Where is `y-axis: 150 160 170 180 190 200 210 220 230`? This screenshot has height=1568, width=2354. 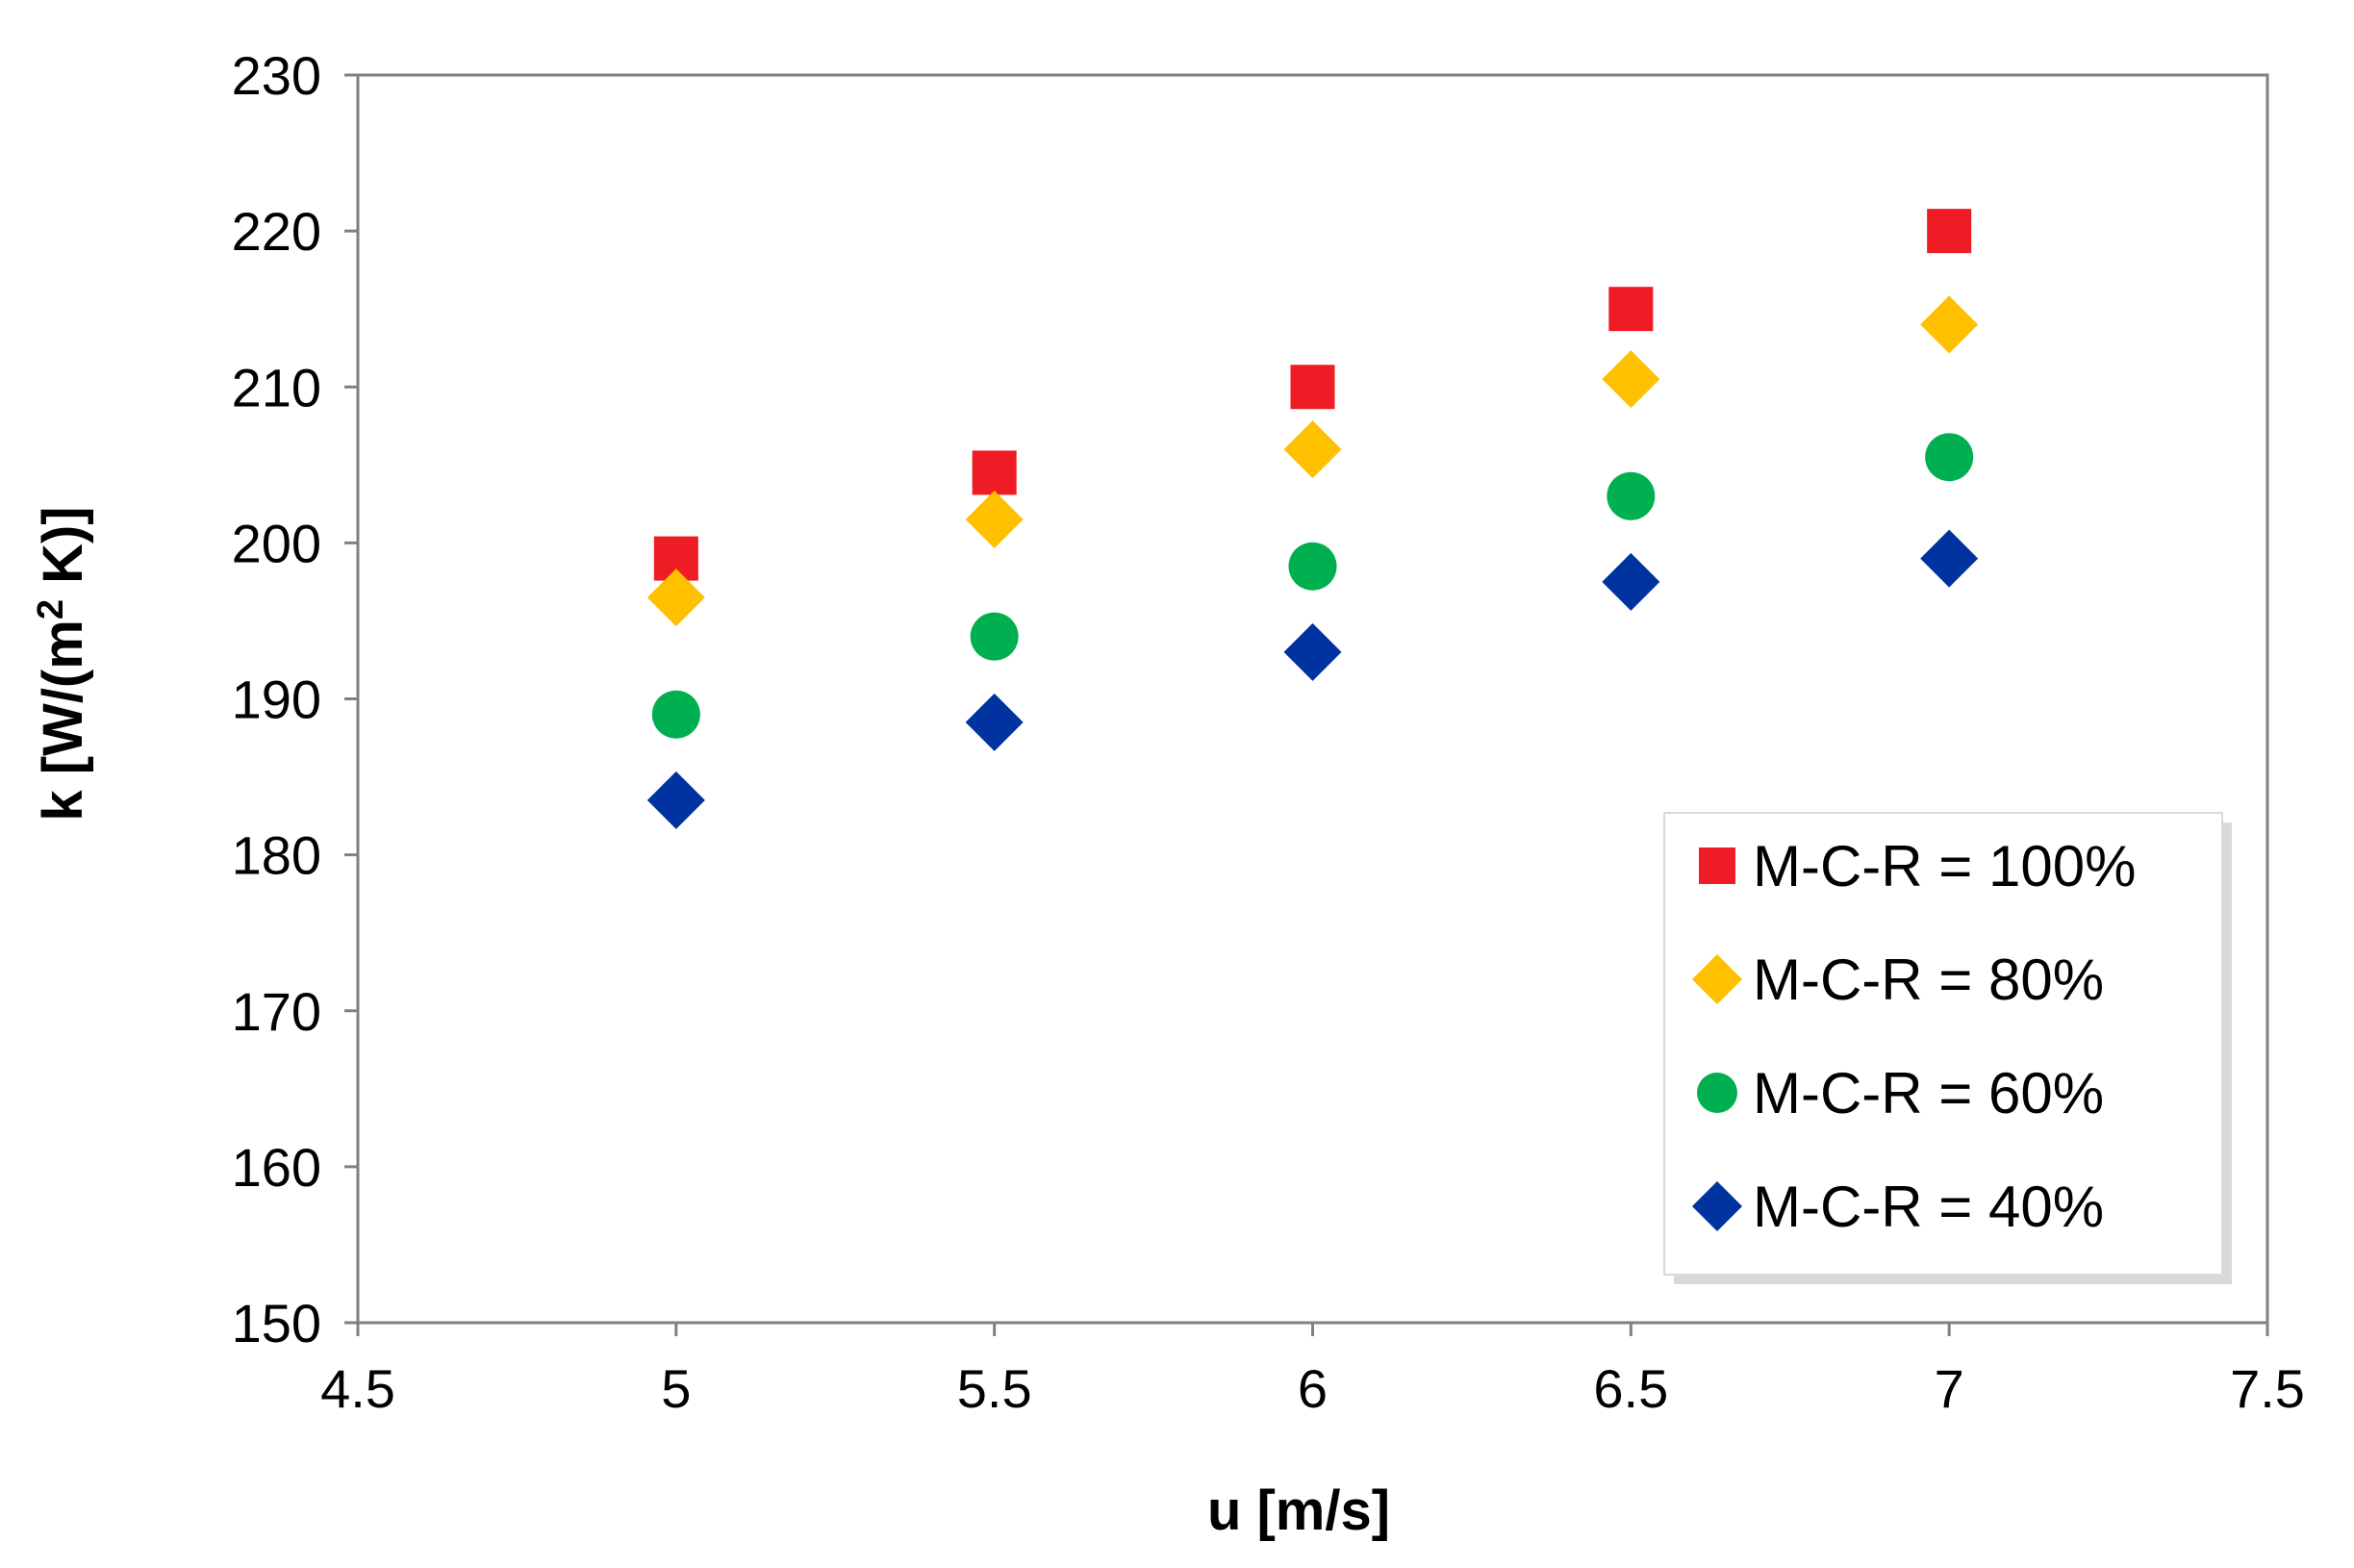
y-axis: 150 160 170 180 190 200 210 220 230 is located at coordinates (295, 699).